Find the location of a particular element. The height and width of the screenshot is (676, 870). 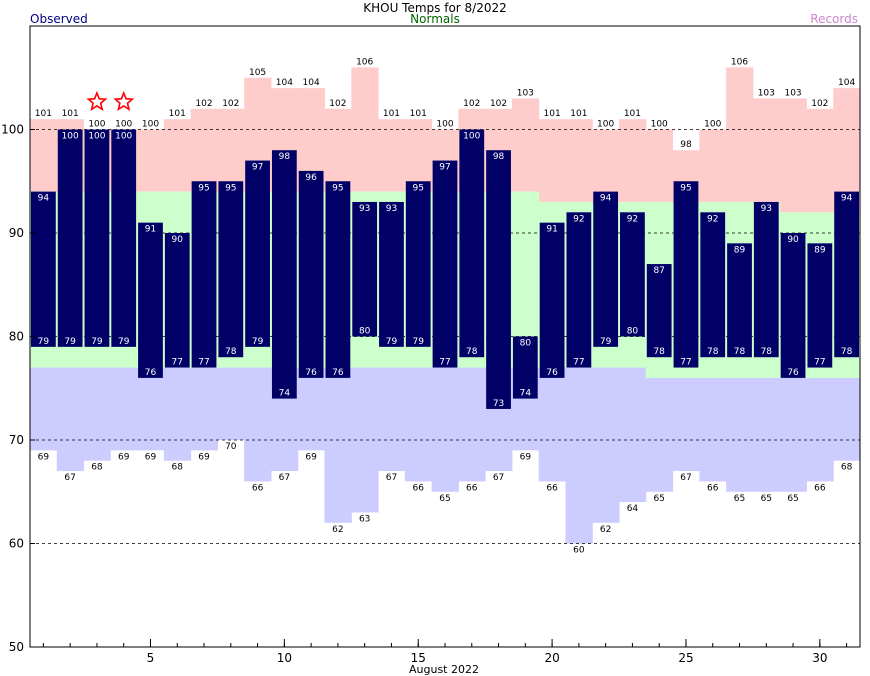

observed-high-label: 96 is located at coordinates (311, 178).